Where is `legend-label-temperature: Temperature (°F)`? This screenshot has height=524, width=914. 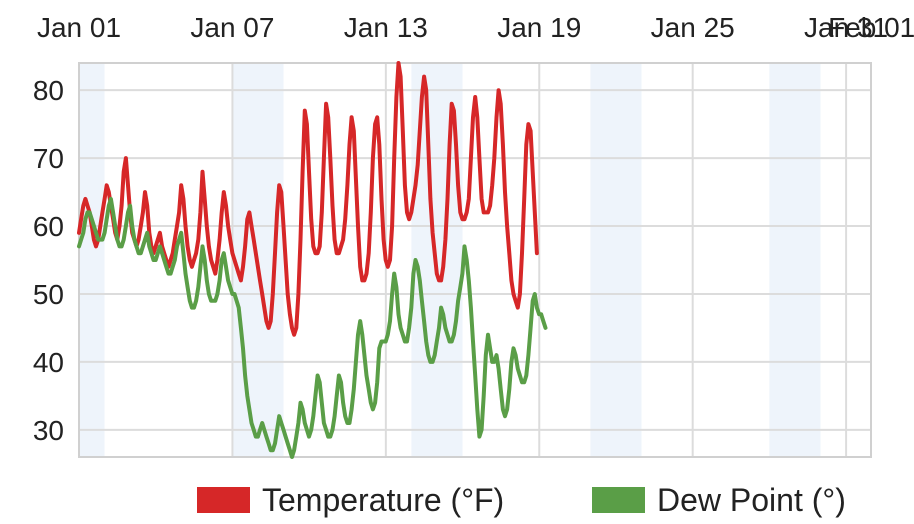 legend-label-temperature: Temperature (°F) is located at coordinates (383, 499).